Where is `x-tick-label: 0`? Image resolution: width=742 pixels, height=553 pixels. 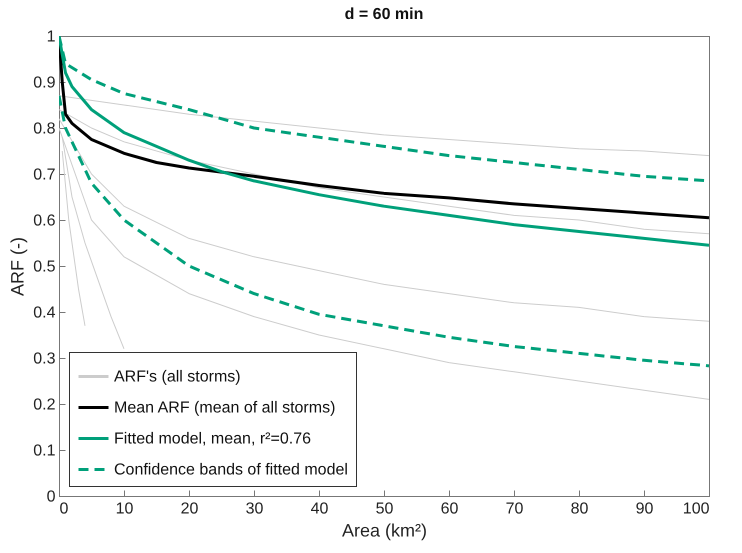
x-tick-label: 0 is located at coordinates (64, 509).